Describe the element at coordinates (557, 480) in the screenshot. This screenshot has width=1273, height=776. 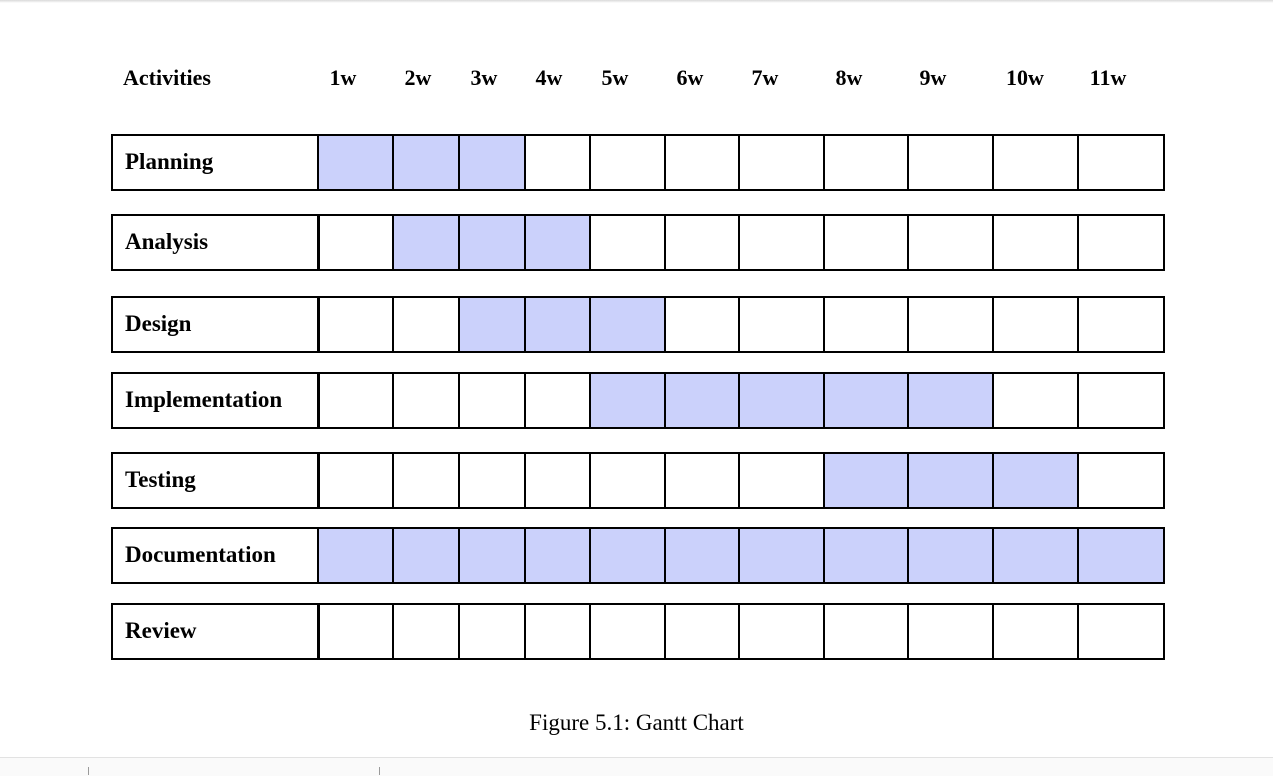
I see `gantt-empty-cell-testing-4w` at that location.